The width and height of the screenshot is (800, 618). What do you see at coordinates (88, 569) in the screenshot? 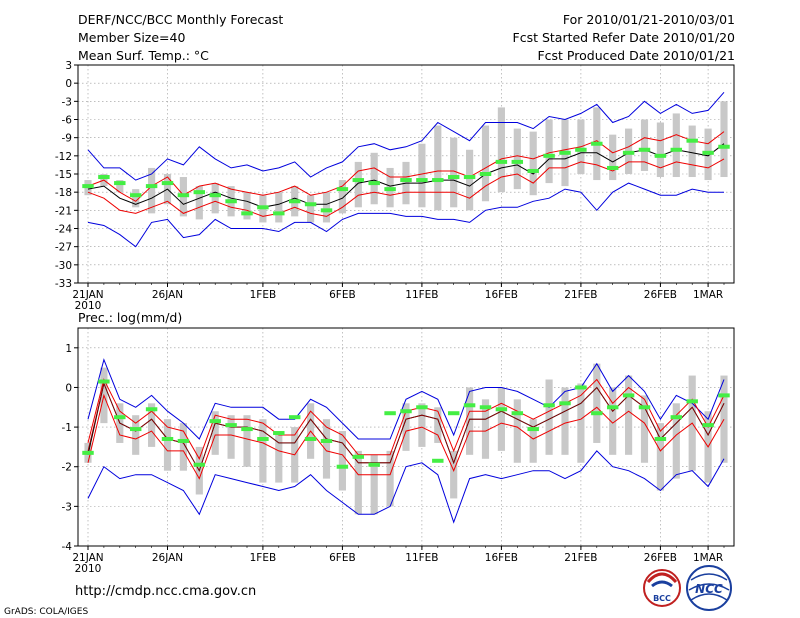
I see `x-tick-sublabel: 2010` at bounding box center [88, 569].